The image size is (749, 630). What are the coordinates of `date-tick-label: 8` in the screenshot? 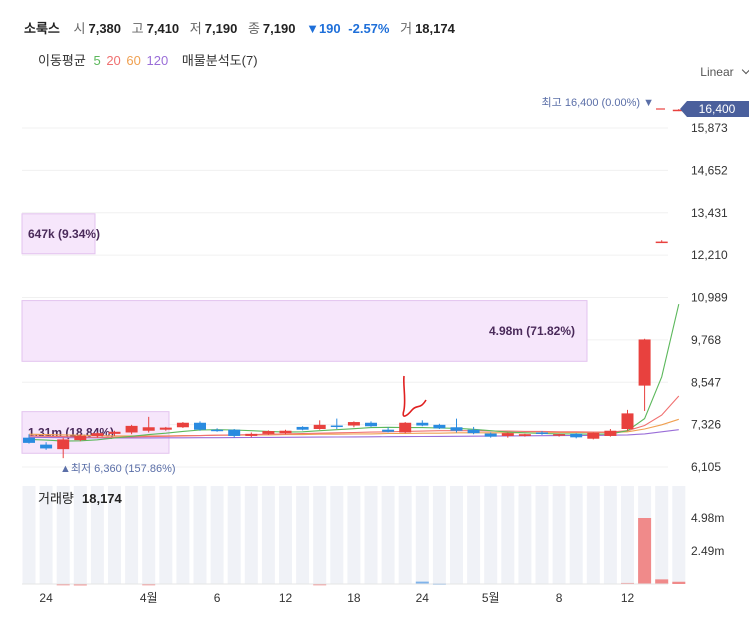 It's located at (559, 598).